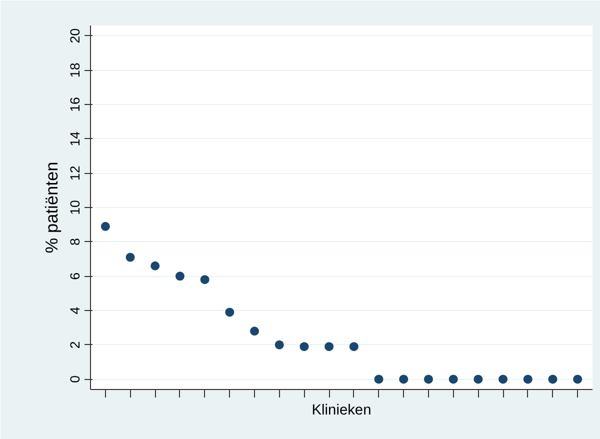 The height and width of the screenshot is (439, 600). I want to click on y-tick-label: 8, so click(75, 242).